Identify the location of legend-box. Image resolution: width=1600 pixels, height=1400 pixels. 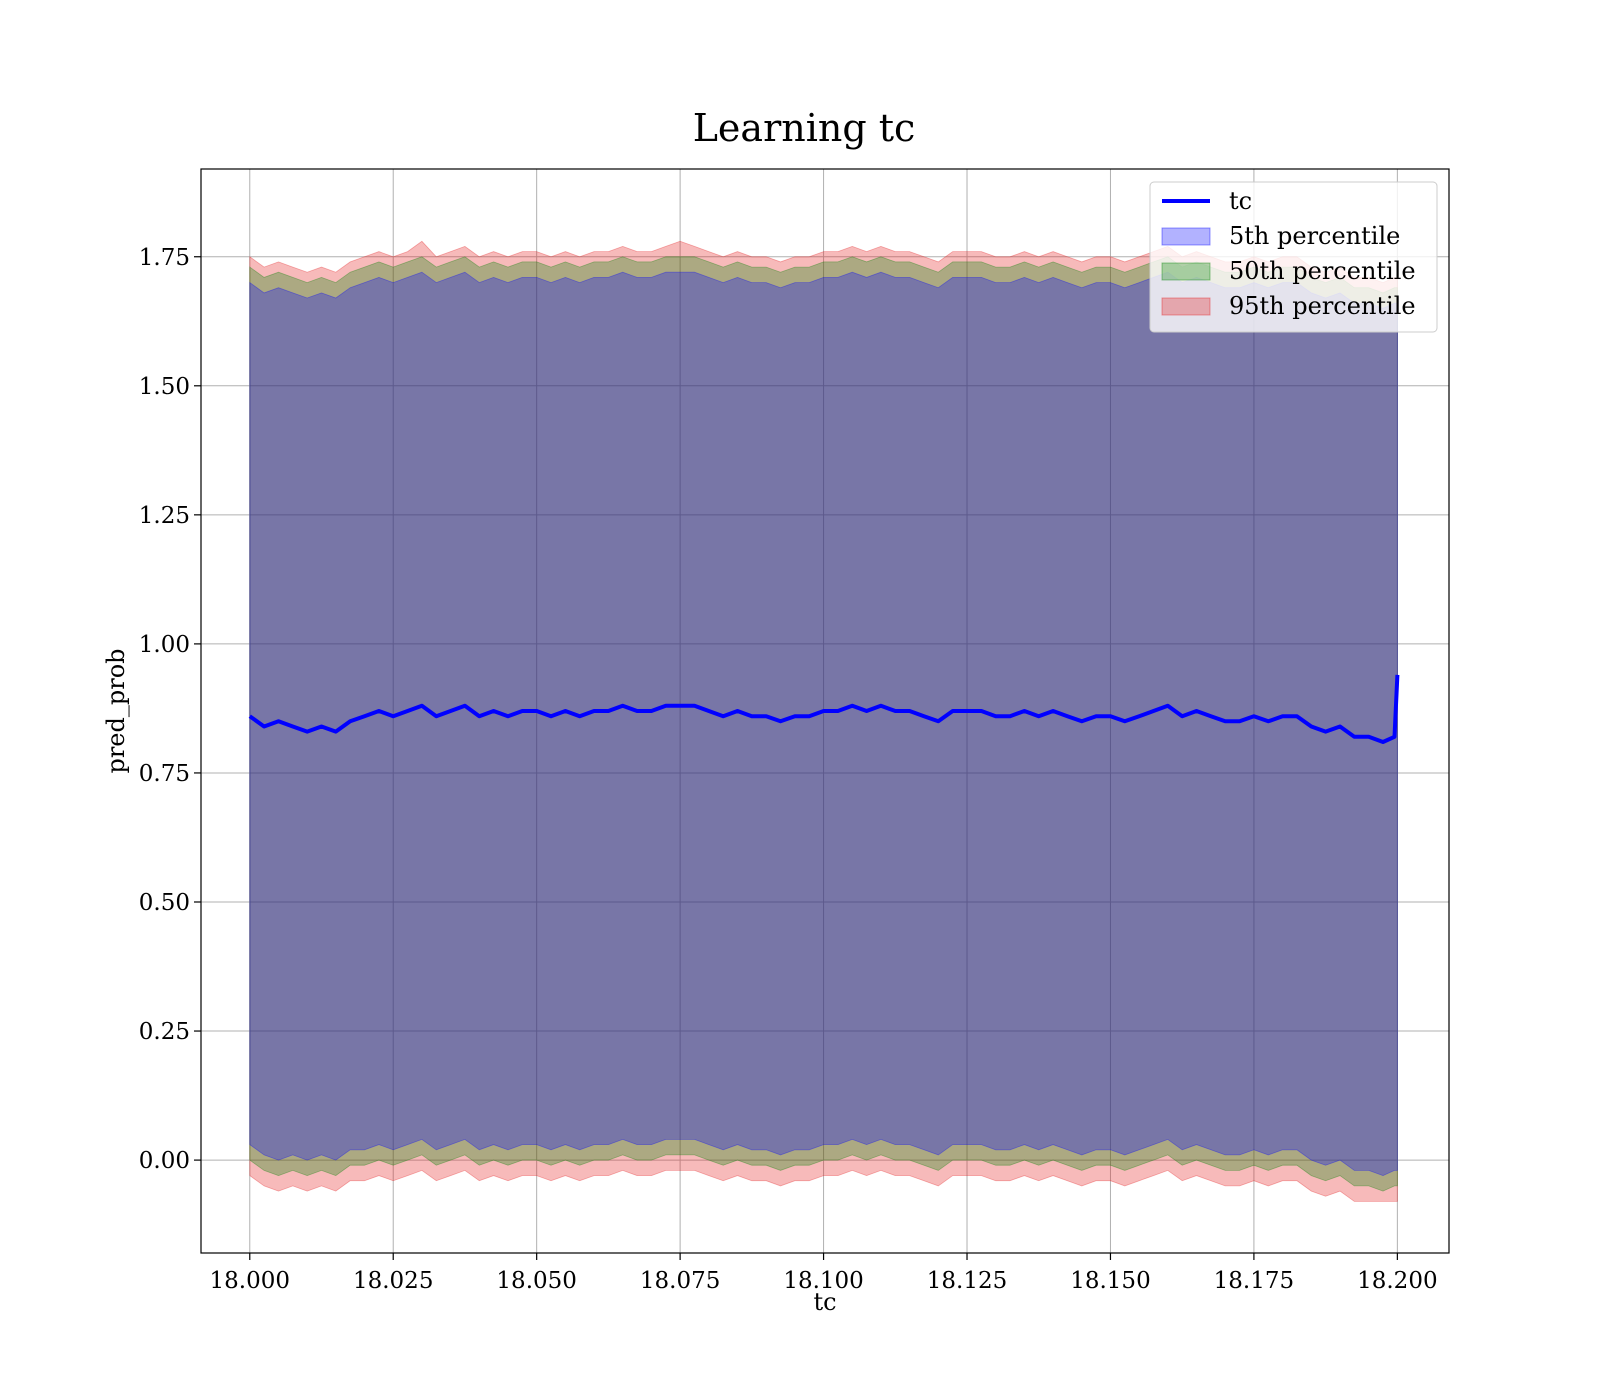
(1293, 257).